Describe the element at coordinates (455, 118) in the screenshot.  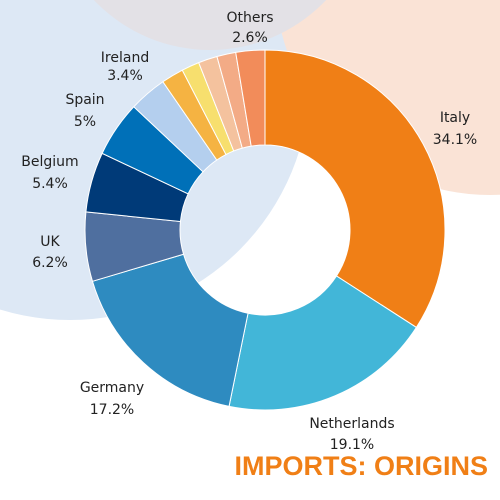
I see `slice-label: Italy` at that location.